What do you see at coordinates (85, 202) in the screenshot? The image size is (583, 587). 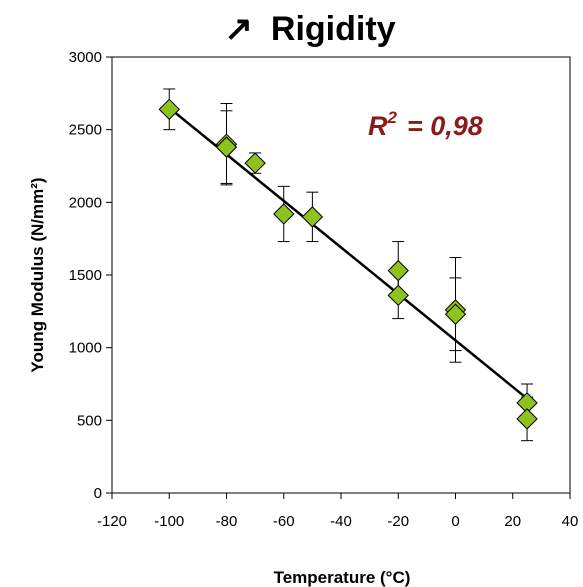 I see `y-tick-label: 2000` at bounding box center [85, 202].